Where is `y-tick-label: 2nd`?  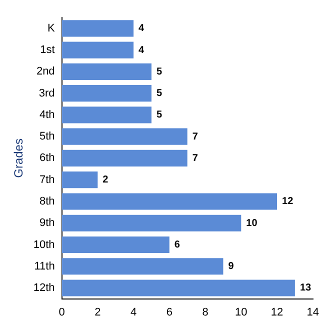
y-tick-label: 2nd is located at coordinates (45, 72).